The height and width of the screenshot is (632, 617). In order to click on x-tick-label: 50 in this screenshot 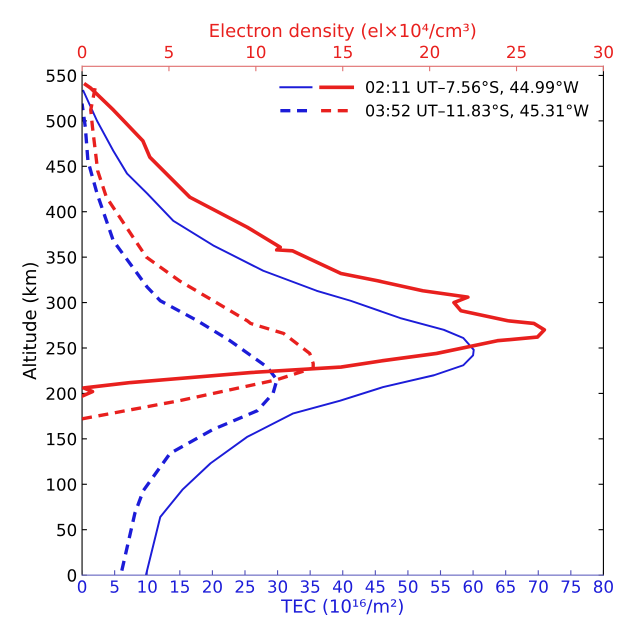, I will do `click(408, 586)`.